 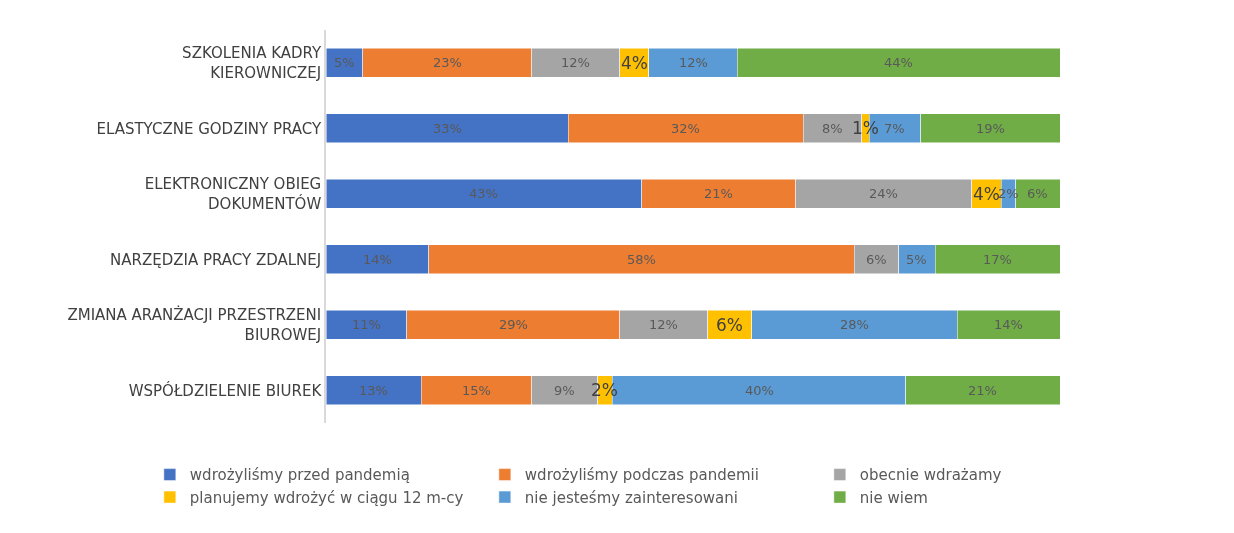 What do you see at coordinates (898, 62) in the screenshot?
I see `data-label: 44%` at bounding box center [898, 62].